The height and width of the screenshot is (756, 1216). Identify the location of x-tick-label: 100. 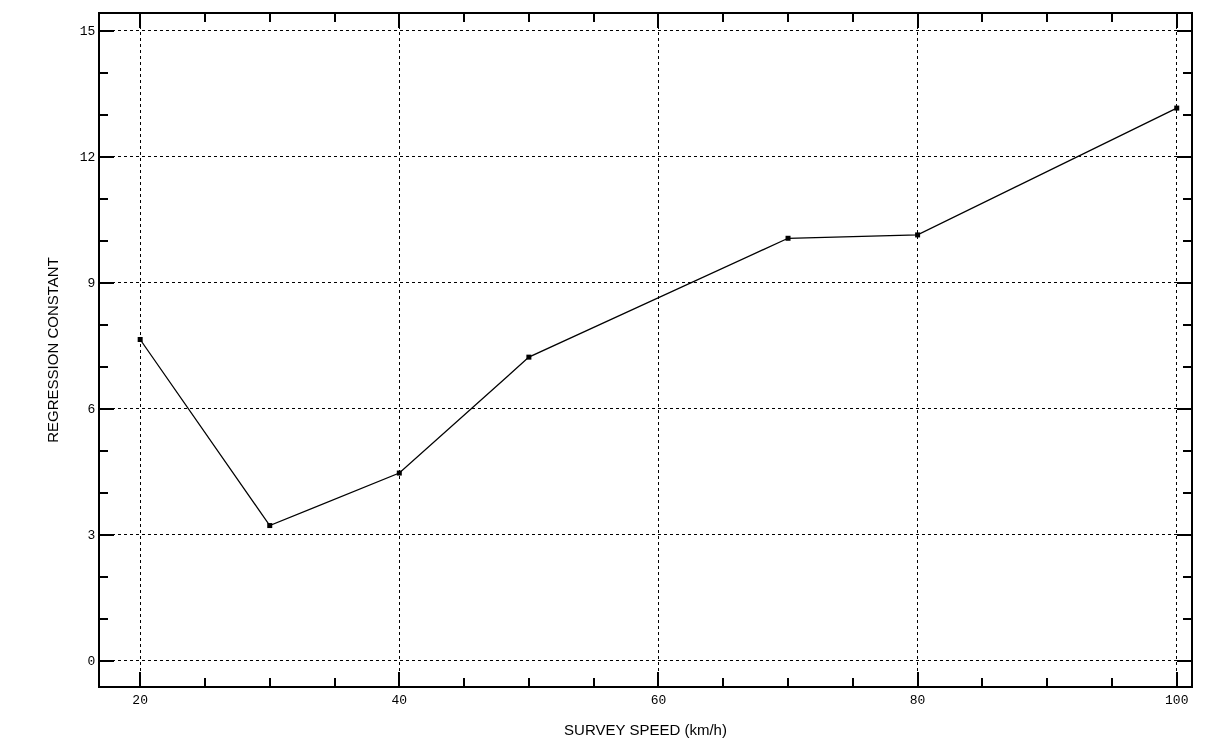
(1177, 700).